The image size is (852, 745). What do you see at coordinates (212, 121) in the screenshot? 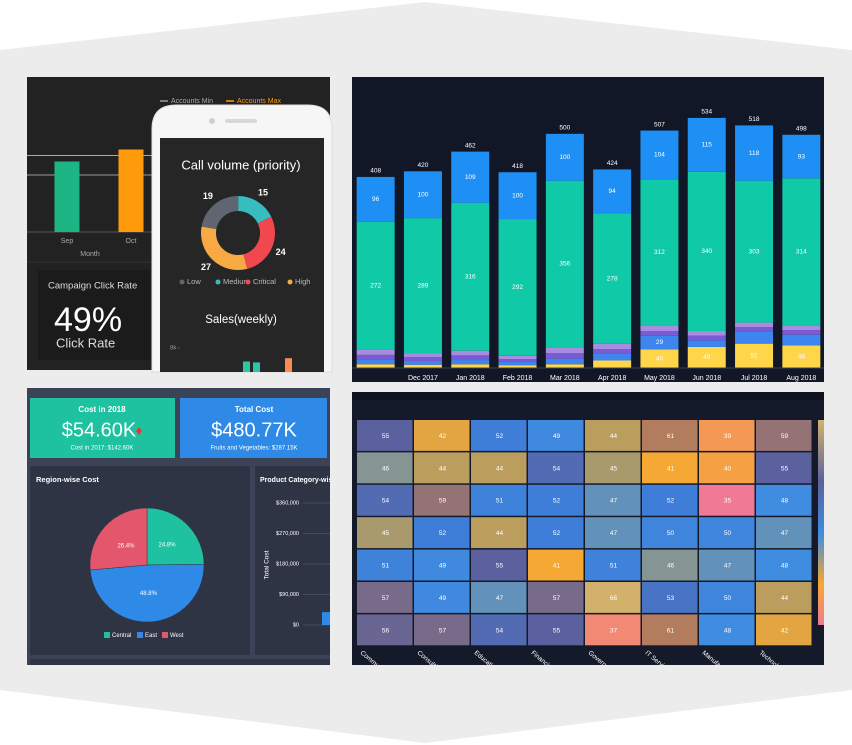
I see `phone-camera` at bounding box center [212, 121].